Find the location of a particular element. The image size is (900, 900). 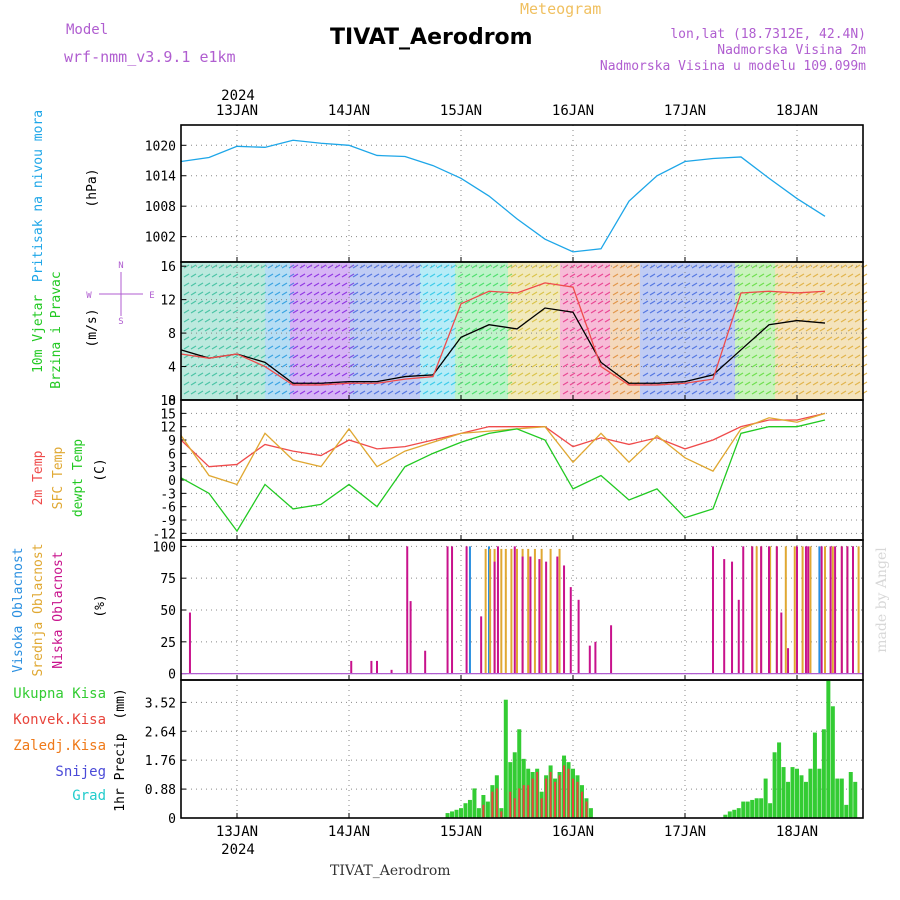

y-tick-label: 1.76 is located at coordinates (160, 761).